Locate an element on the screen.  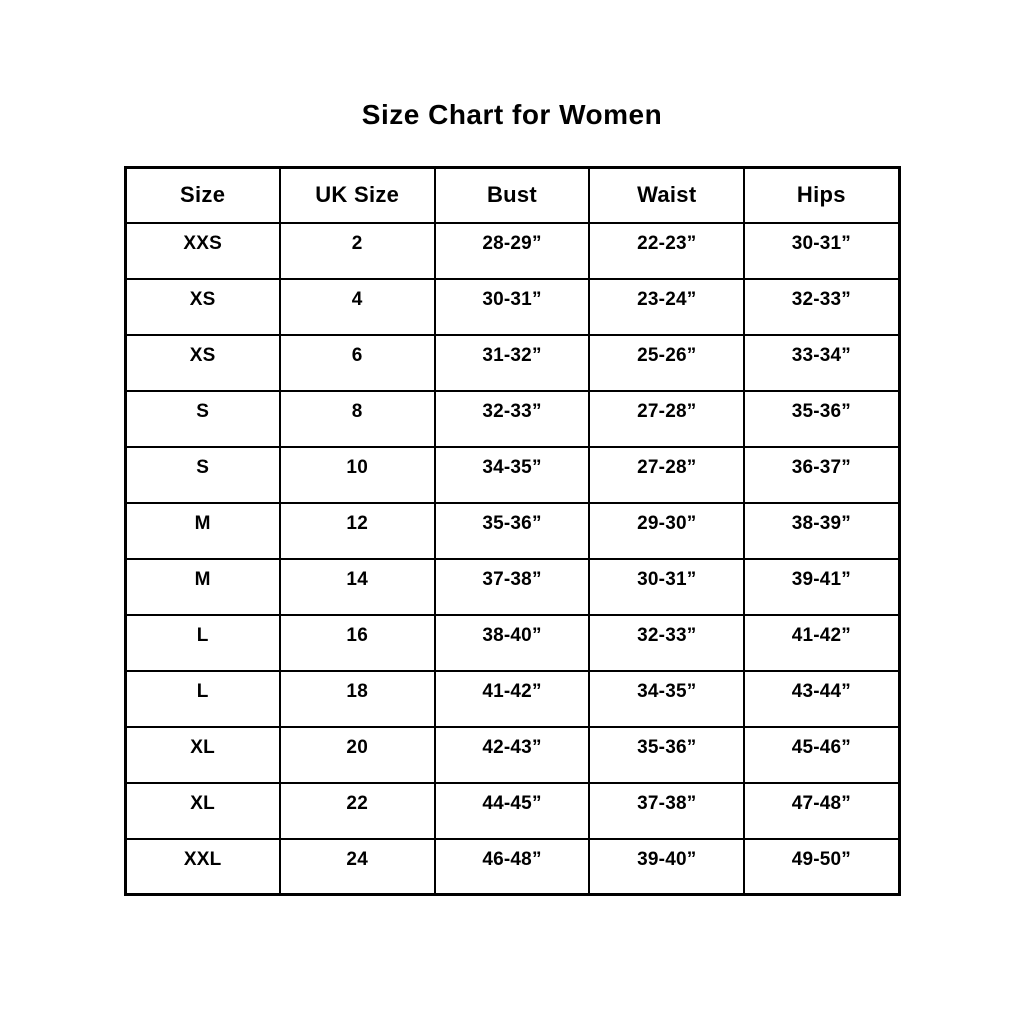
column-header: Waist is located at coordinates (667, 195).